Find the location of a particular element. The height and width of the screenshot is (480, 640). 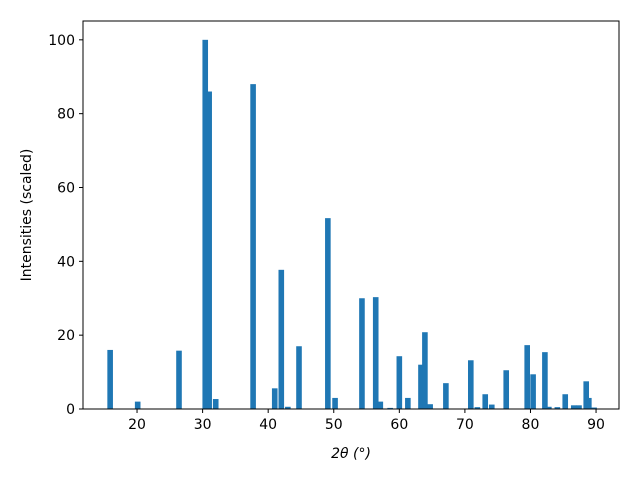

x-tick-label: 70 is located at coordinates (465, 425).